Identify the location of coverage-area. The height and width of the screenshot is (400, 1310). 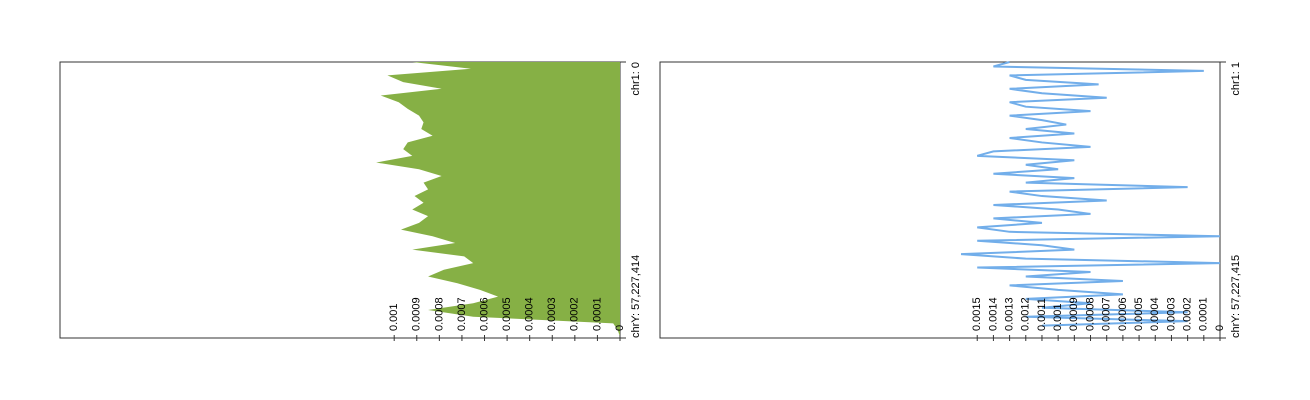
(498, 199).